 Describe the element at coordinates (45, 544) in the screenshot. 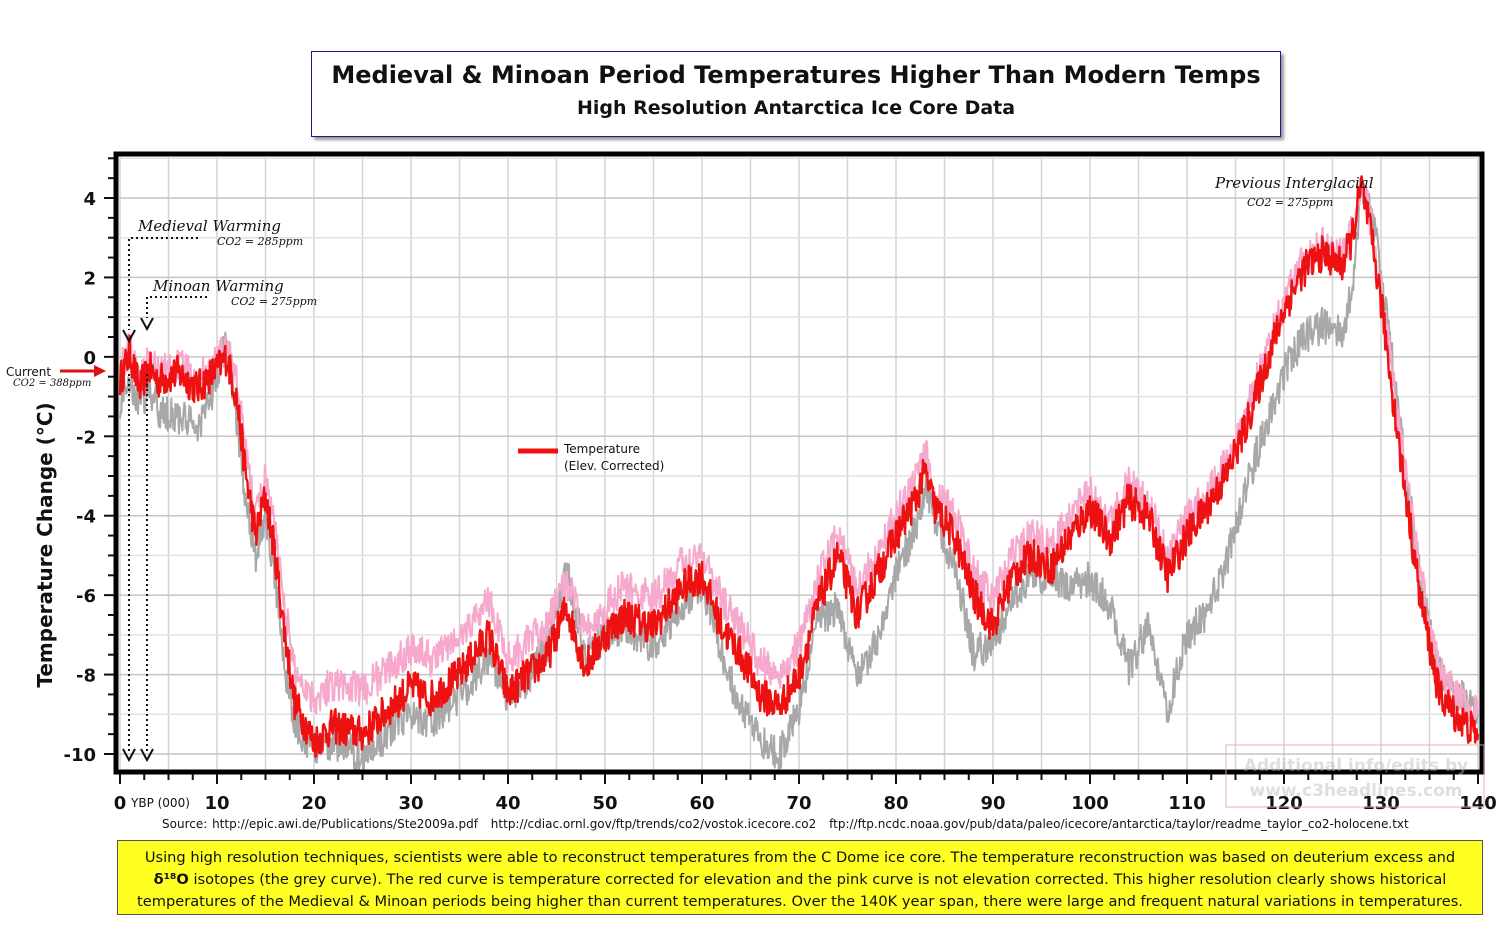

I see `y-axis-label: Temperature Change (°C)` at that location.